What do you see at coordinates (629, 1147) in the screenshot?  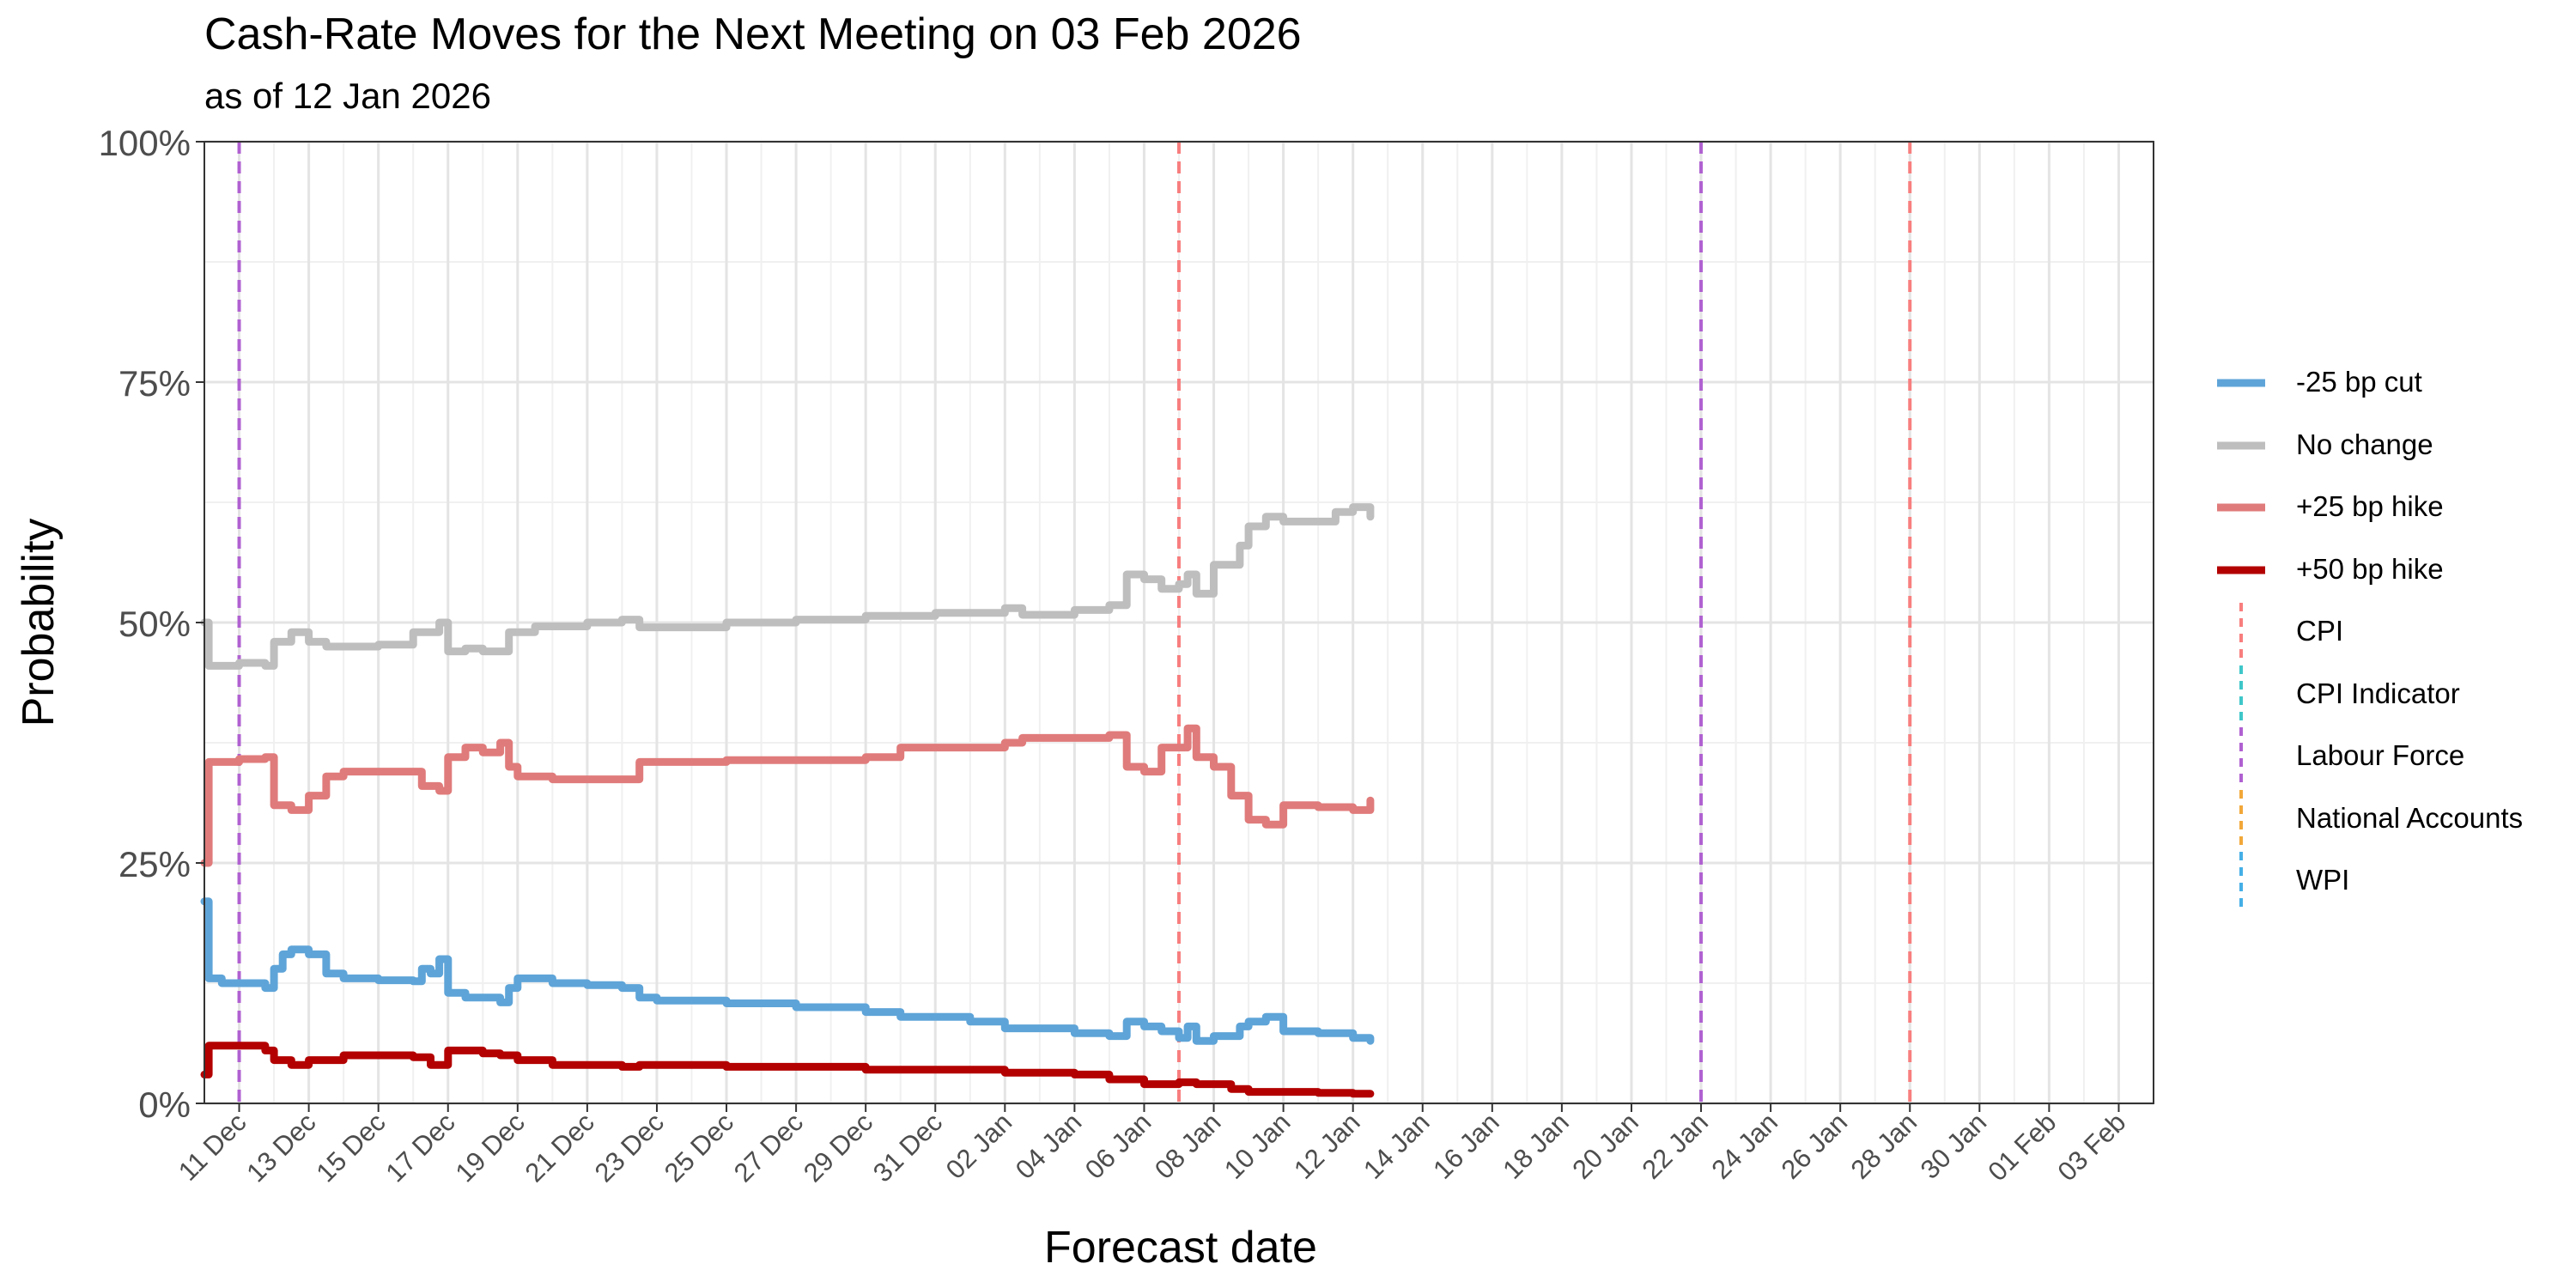 I see `x-tick-label: 23 Dec` at bounding box center [629, 1147].